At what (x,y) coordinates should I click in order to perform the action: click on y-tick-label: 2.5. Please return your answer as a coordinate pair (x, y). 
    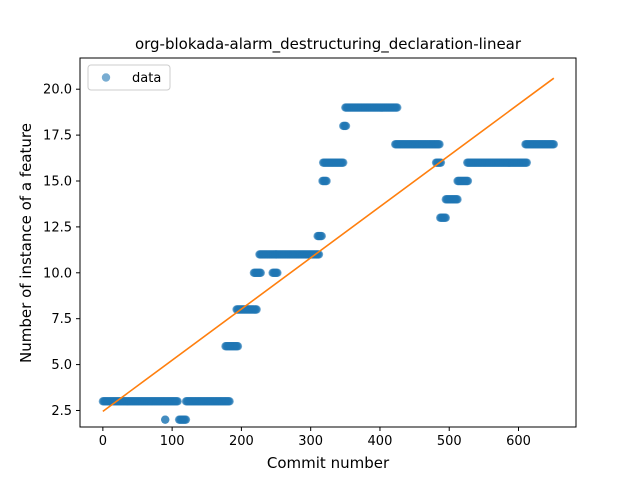
    Looking at the image, I should click on (61, 411).